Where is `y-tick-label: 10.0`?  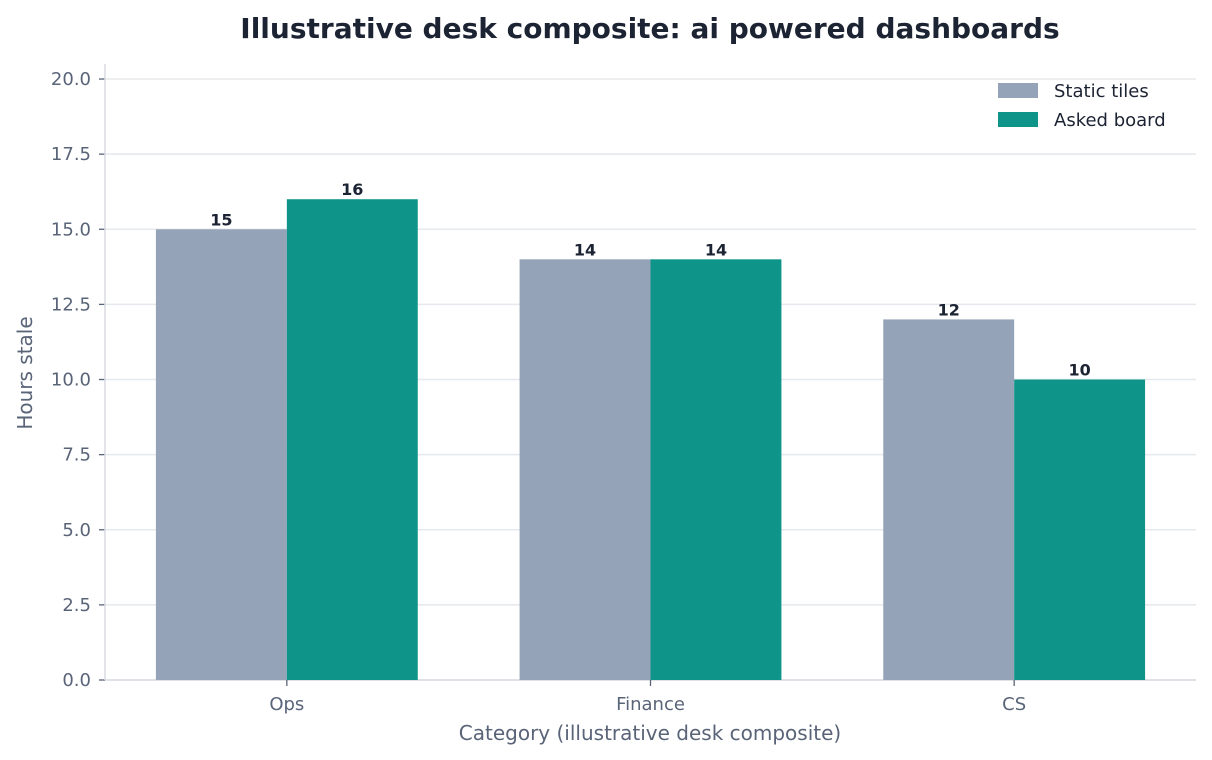 y-tick-label: 10.0 is located at coordinates (71, 380).